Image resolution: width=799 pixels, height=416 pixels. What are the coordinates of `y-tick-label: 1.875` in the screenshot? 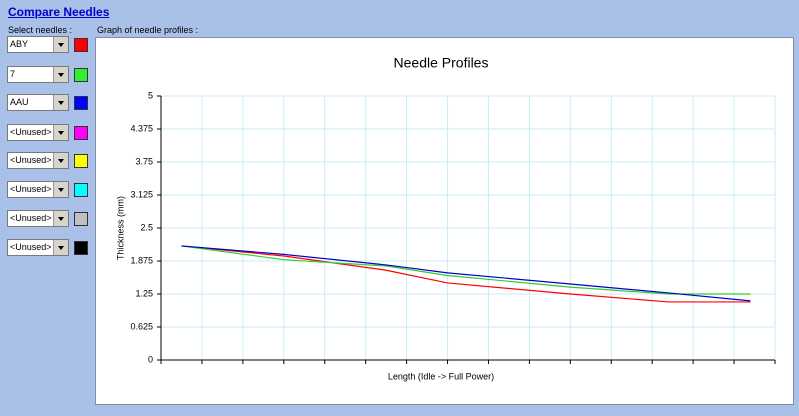 It's located at (141, 260).